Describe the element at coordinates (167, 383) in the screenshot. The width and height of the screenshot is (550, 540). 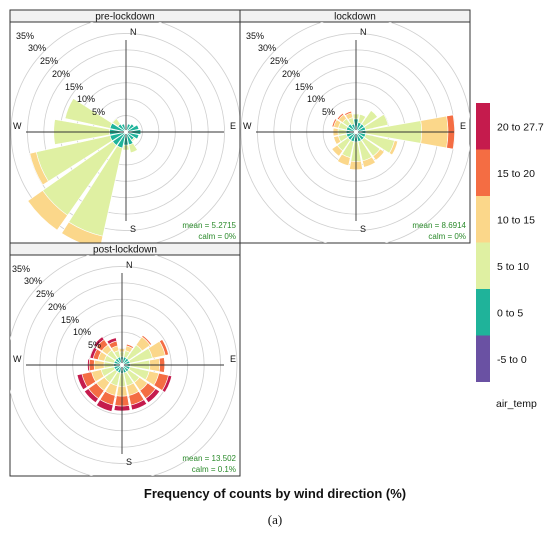
I see `petal-ESE-bin5` at that location.